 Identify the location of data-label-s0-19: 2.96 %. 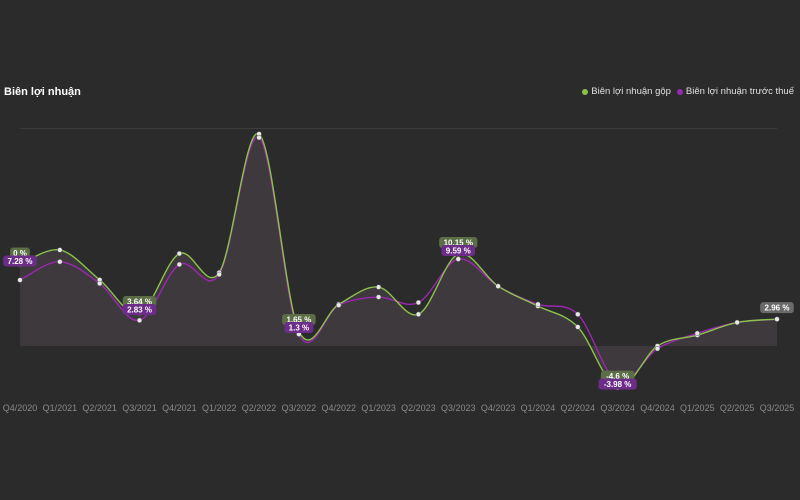
(777, 308).